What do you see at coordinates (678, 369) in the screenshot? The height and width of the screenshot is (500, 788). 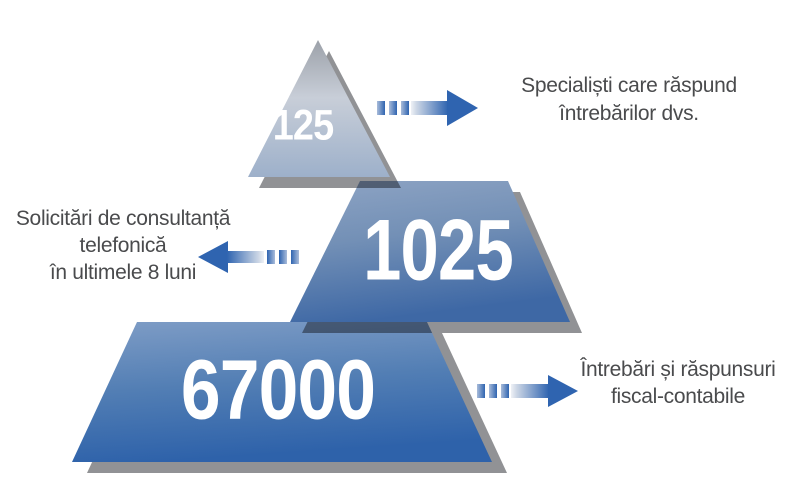 I see `tier-bottom-label-line1: Întrebări și răspunsuri` at bounding box center [678, 369].